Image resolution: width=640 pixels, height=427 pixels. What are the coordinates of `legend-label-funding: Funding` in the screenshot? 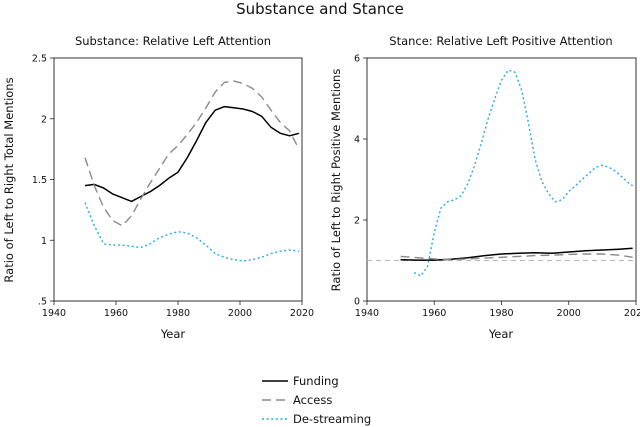 It's located at (316, 381).